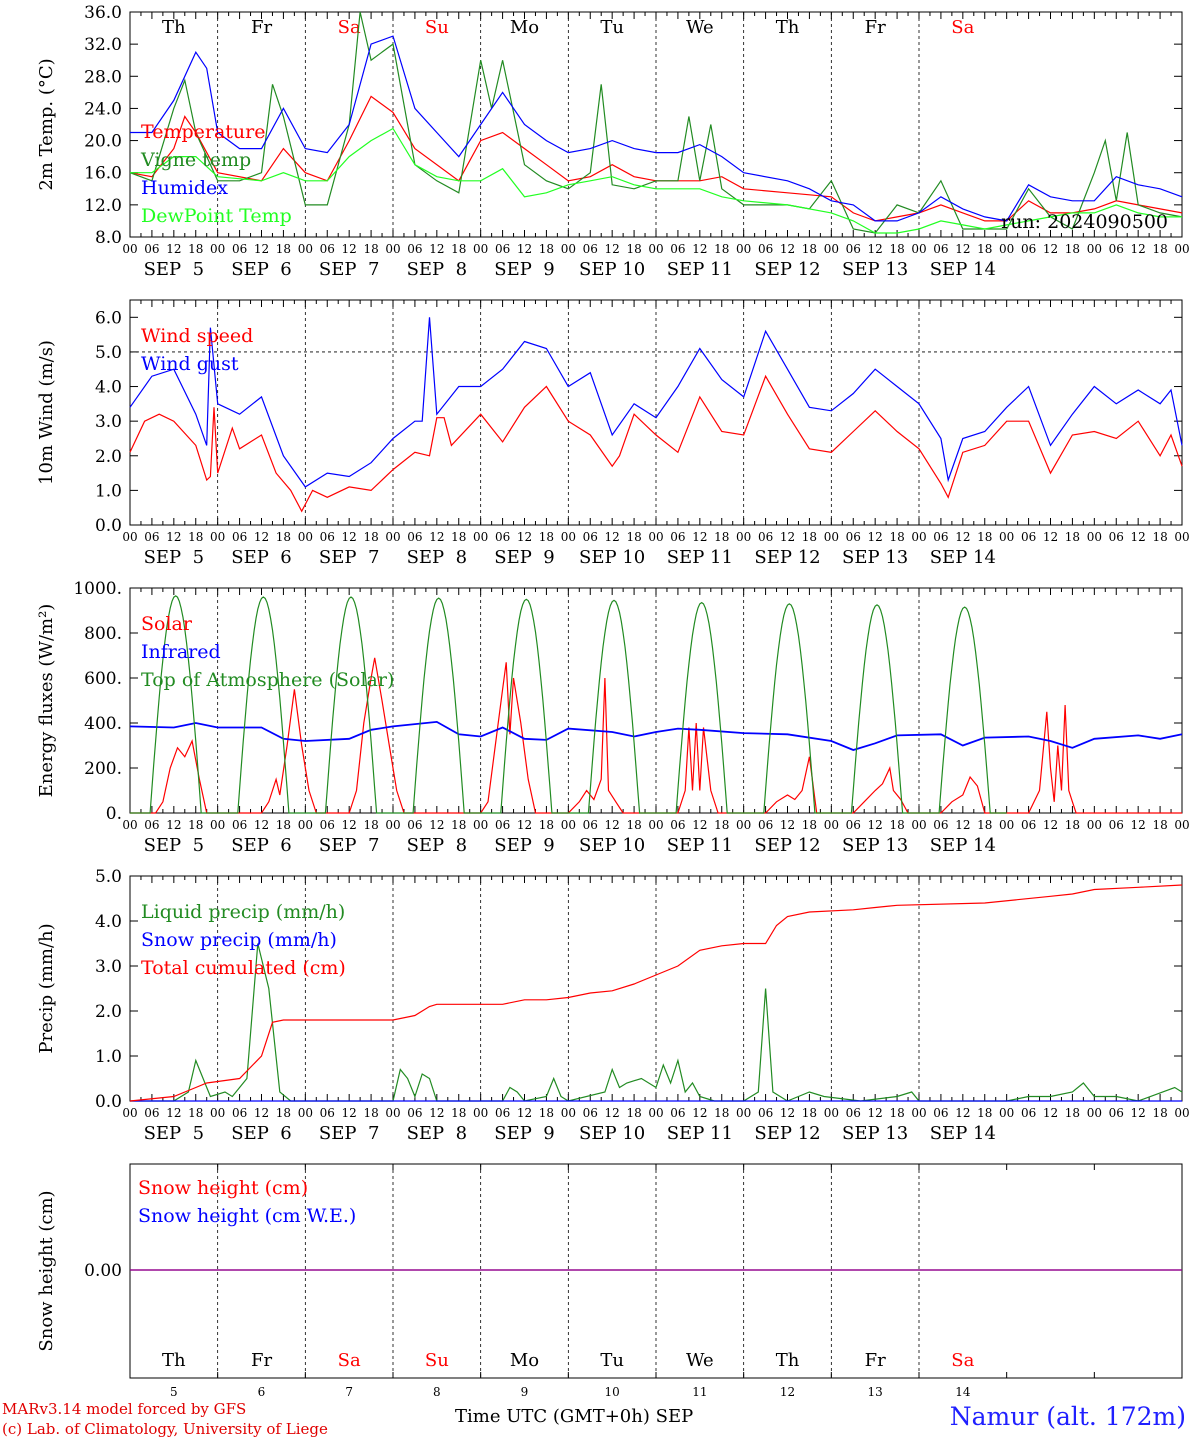 This screenshot has height=1440, width=1194. What do you see at coordinates (108, 1012) in the screenshot?
I see `y-tick-label: 2.0` at bounding box center [108, 1012].